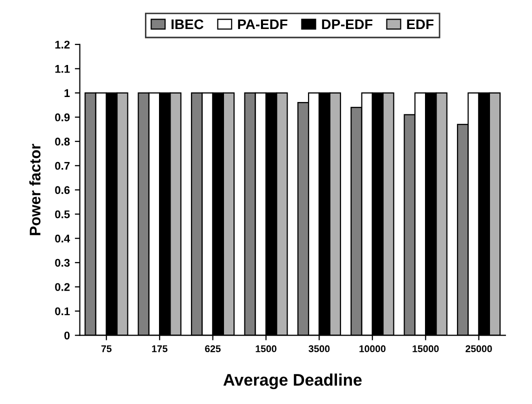 The height and width of the screenshot is (404, 532). What do you see at coordinates (62, 117) in the screenshot?
I see `y-tick-label: 0.9` at bounding box center [62, 117].